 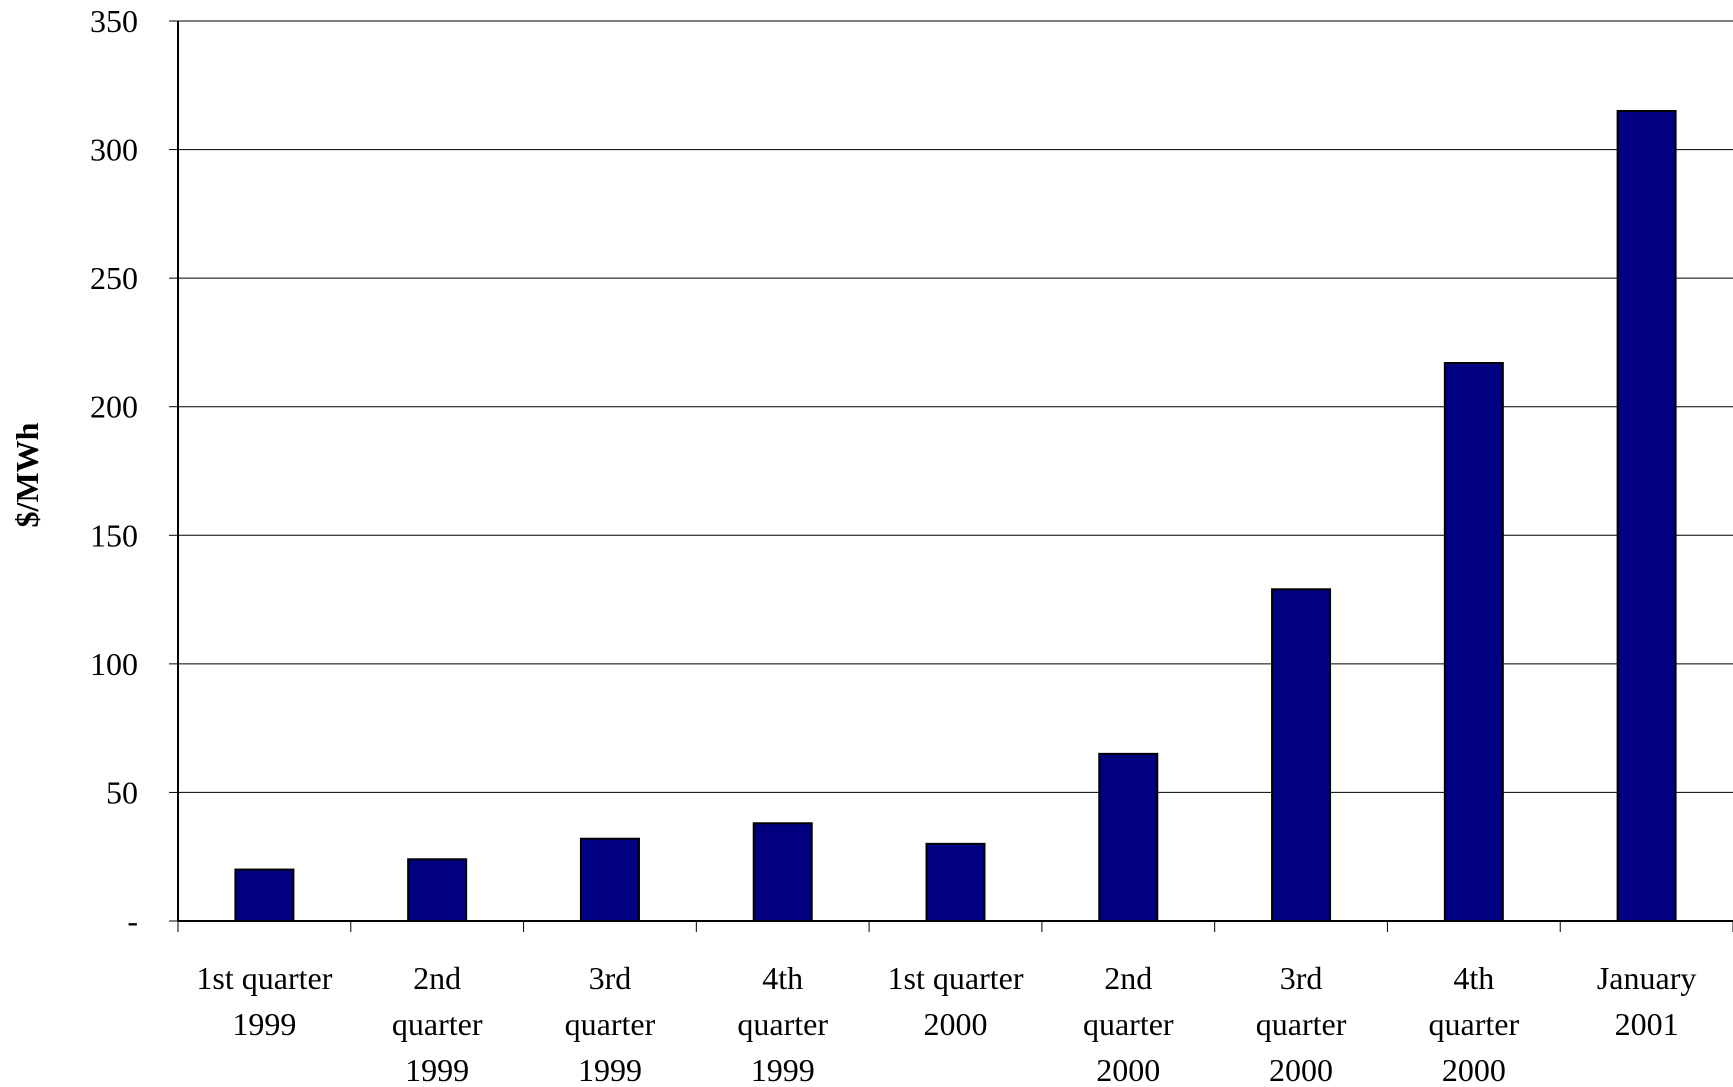 What do you see at coordinates (122, 792) in the screenshot?
I see `y-tick-label: 50` at bounding box center [122, 792].